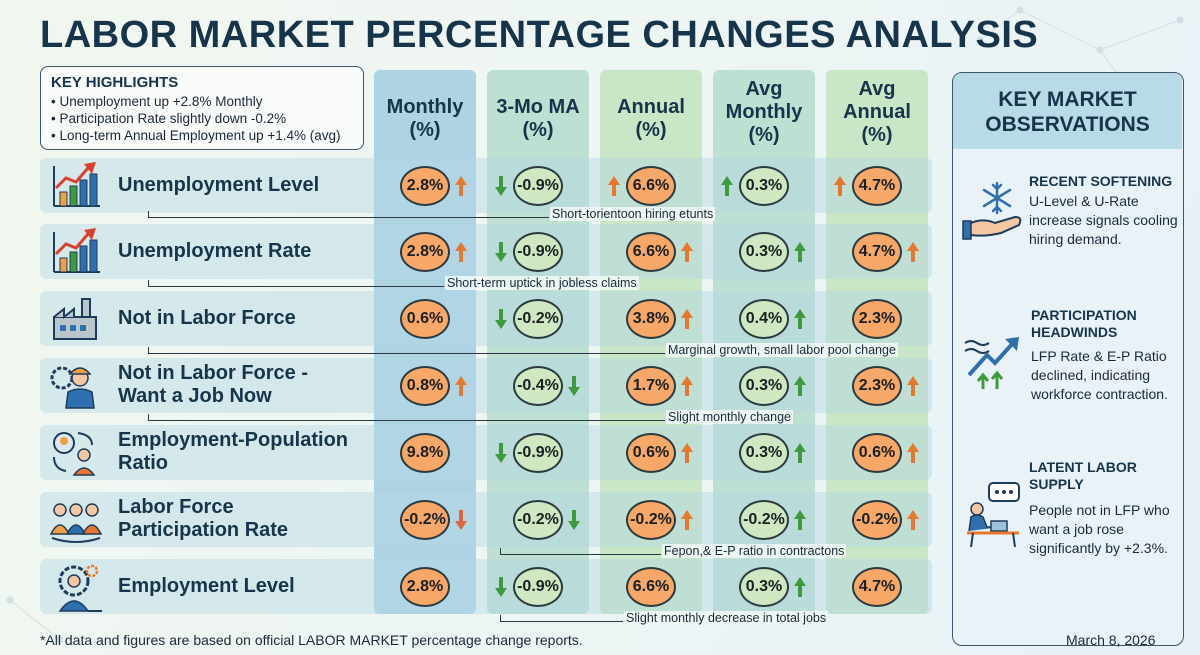 The height and width of the screenshot is (655, 1200). Describe the element at coordinates (219, 185) in the screenshot. I see `row-label: Unemployment Level` at that location.